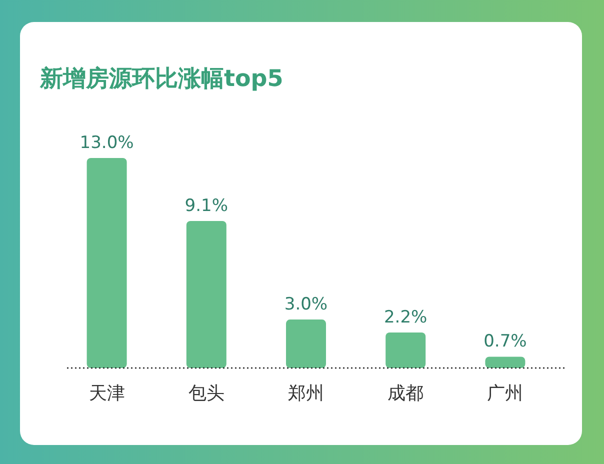 This screenshot has height=464, width=604. Describe the element at coordinates (306, 393) in the screenshot. I see `x-tick-label: 郑州` at that location.